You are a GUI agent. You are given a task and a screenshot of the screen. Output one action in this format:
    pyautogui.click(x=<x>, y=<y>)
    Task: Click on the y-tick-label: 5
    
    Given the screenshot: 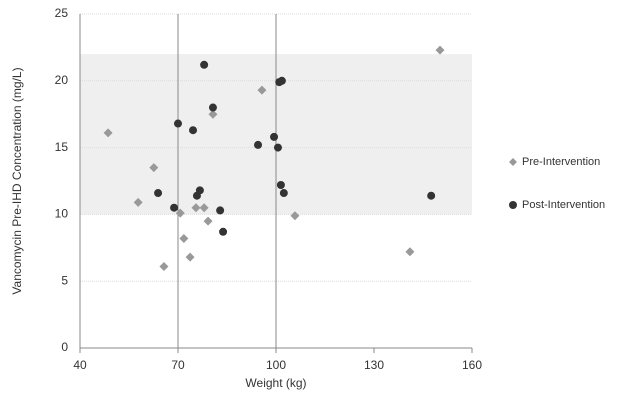 What is the action you would take?
    pyautogui.click(x=64, y=280)
    